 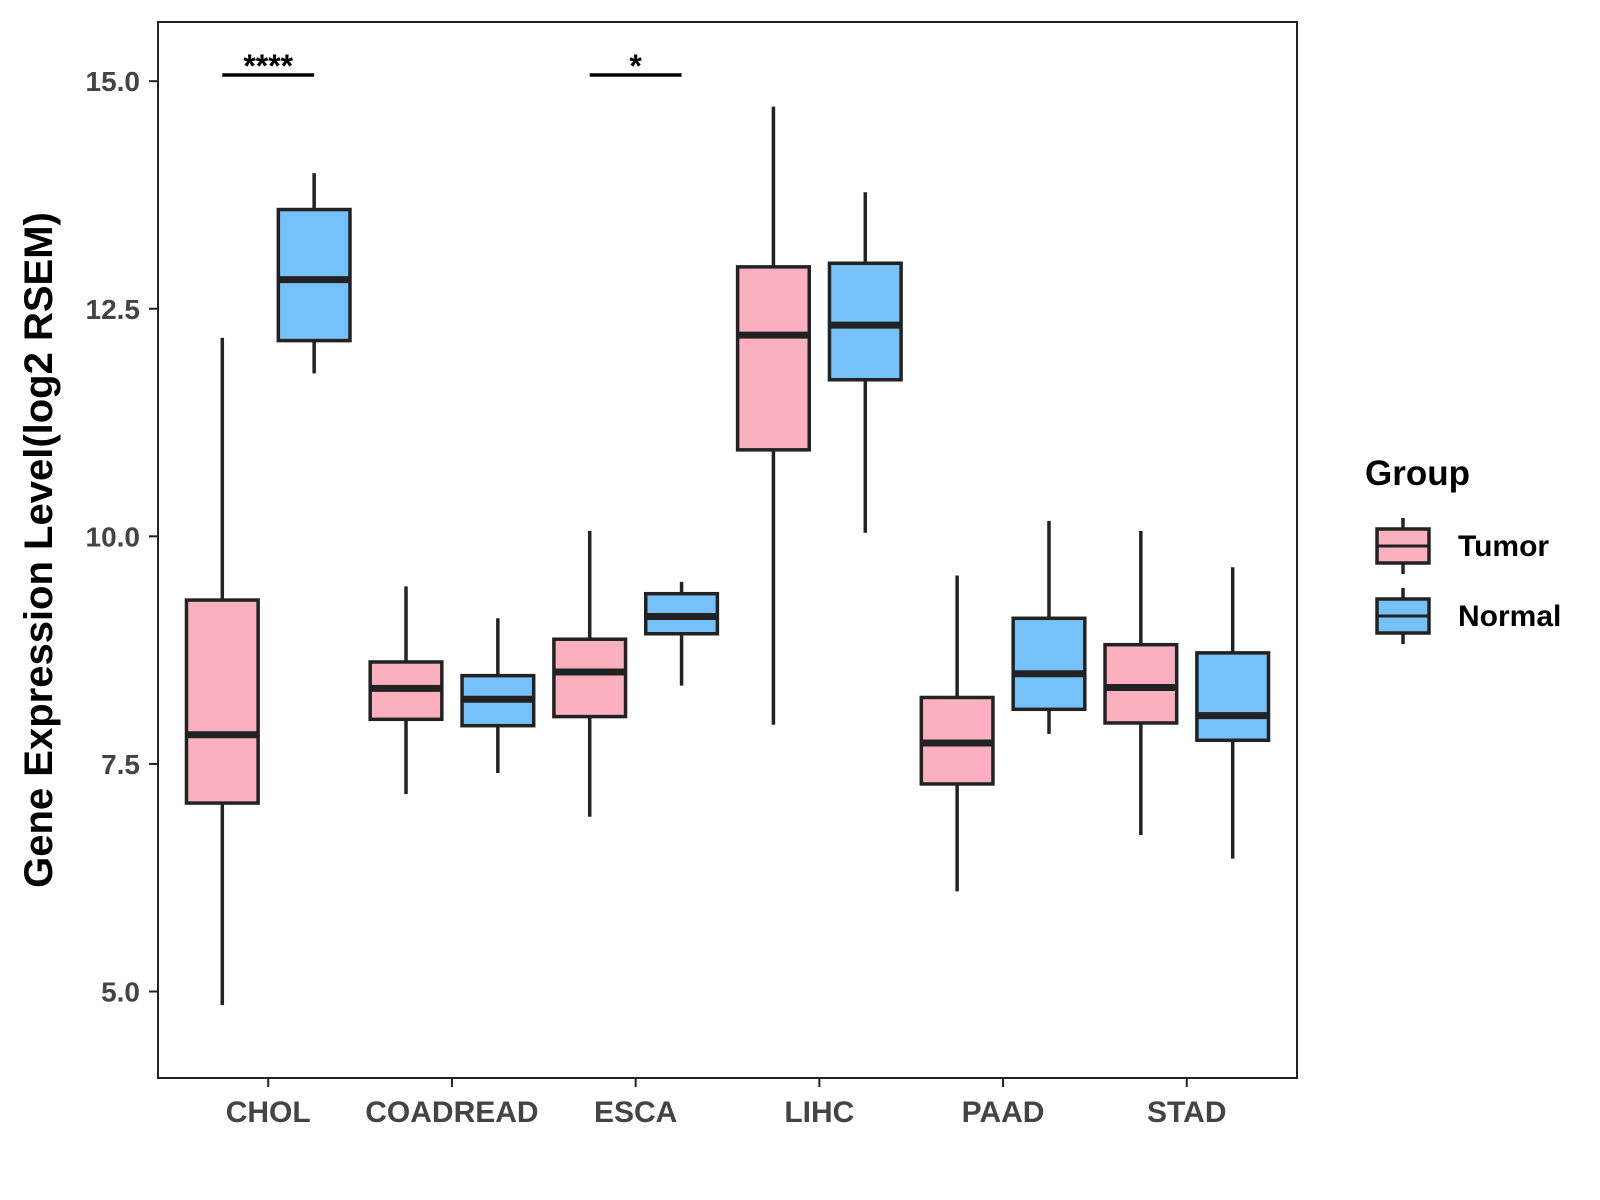 I want to click on box-tumor-stad, so click(x=1141, y=682).